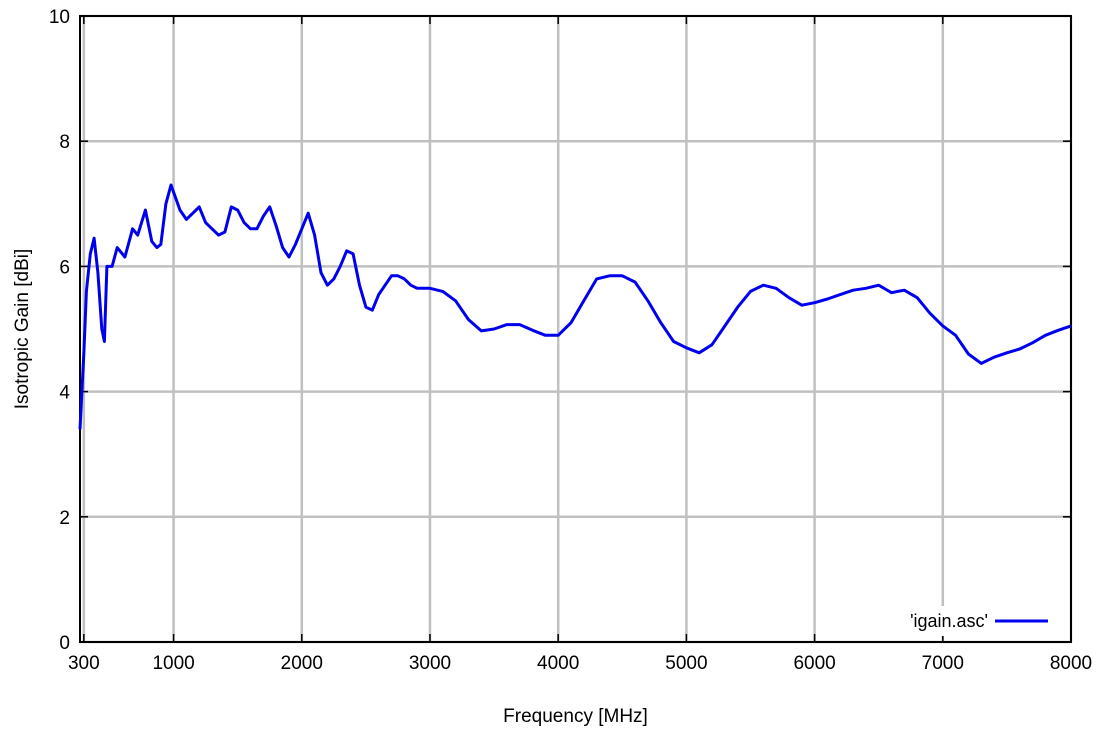 The height and width of the screenshot is (734, 1104). Describe the element at coordinates (943, 663) in the screenshot. I see `x-tick-label: 7000` at that location.